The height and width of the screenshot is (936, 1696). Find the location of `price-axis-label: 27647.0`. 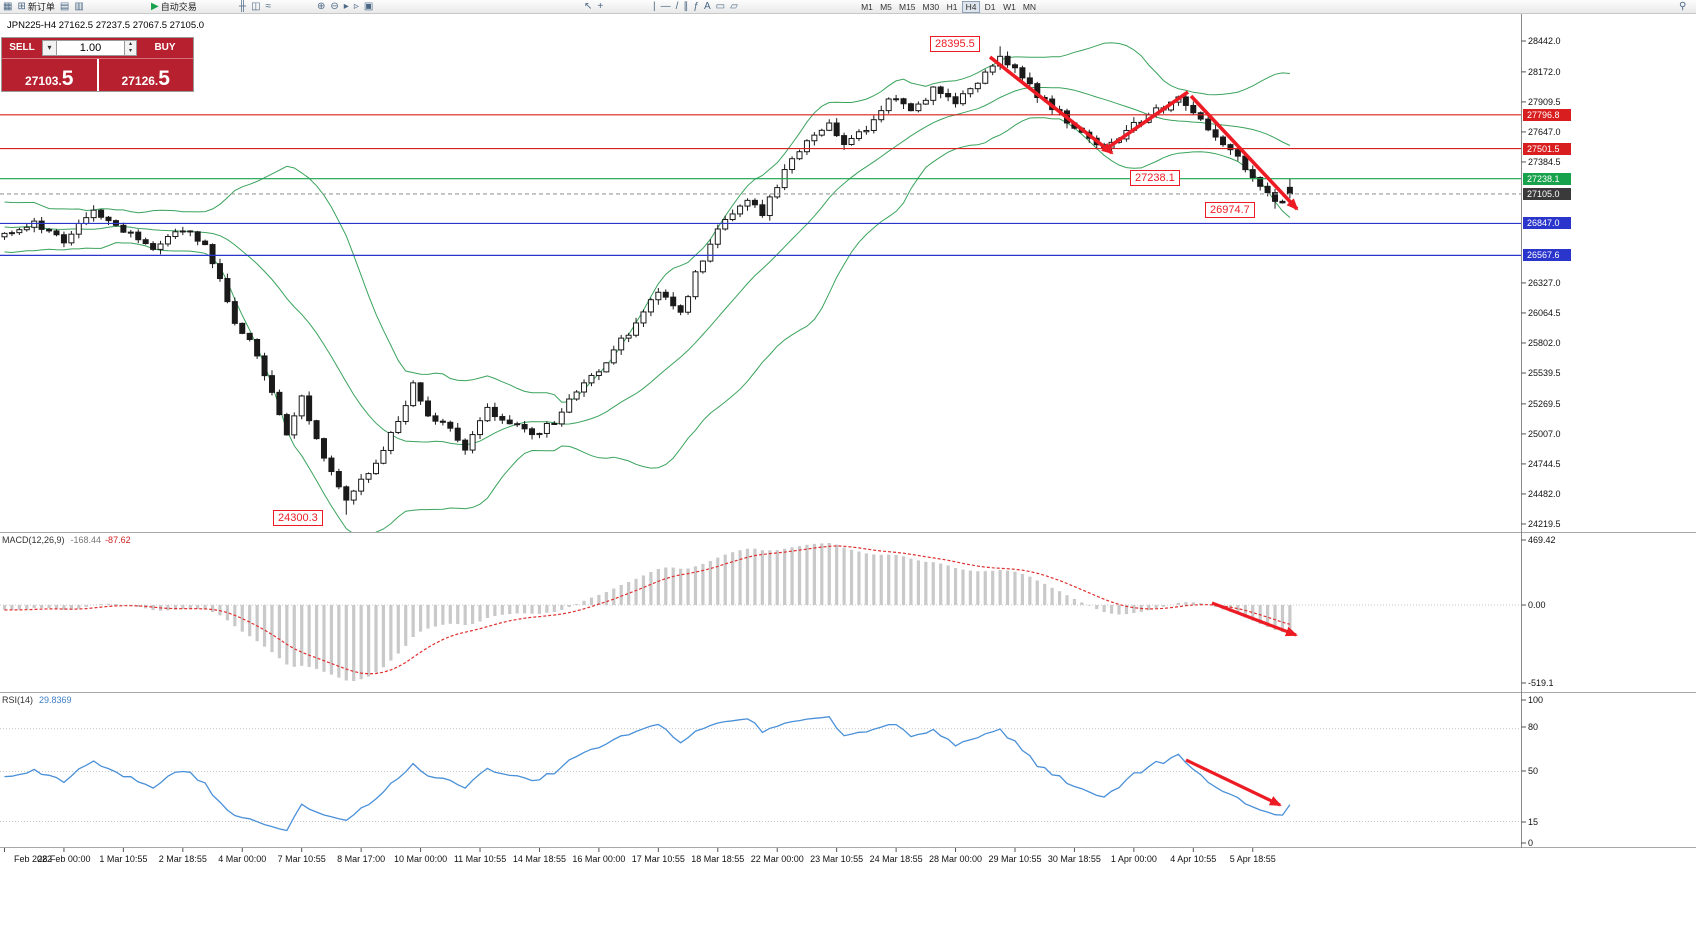

price-axis-label: 27647.0 is located at coordinates (1544, 131).